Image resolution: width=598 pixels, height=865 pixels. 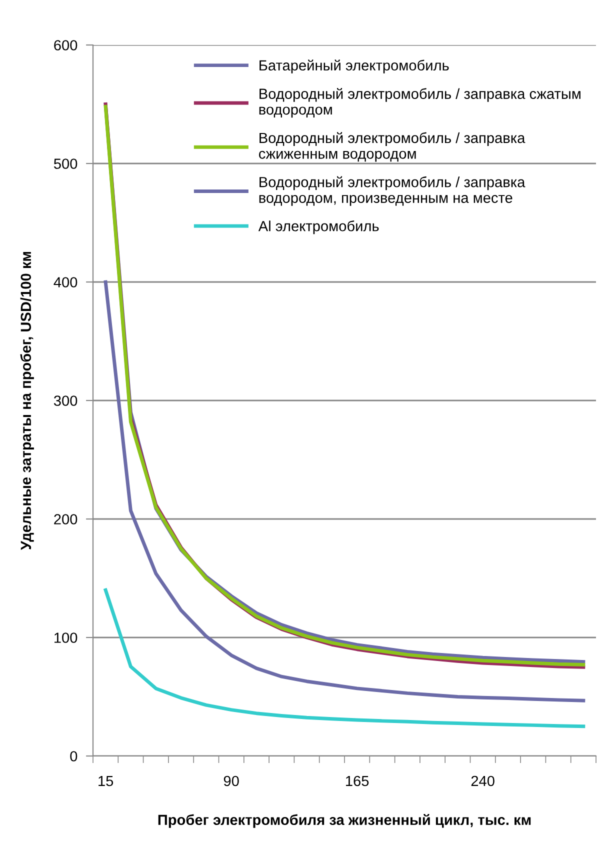 What do you see at coordinates (482, 781) in the screenshot?
I see `x-tick-label: 240` at bounding box center [482, 781].